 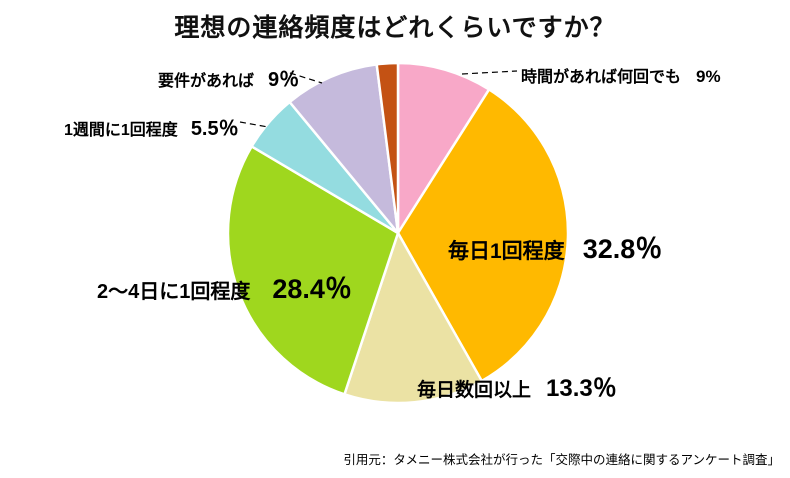 I want to click on slice-label-value: 5.5％, so click(x=214, y=129).